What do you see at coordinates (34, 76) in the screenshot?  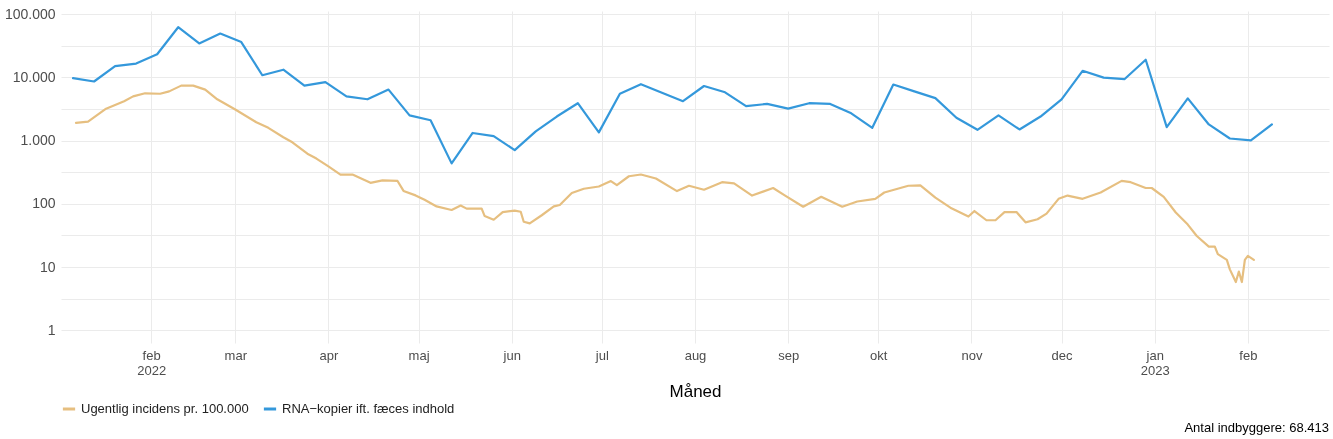 I see `y-tick-label: 10.000` at bounding box center [34, 76].